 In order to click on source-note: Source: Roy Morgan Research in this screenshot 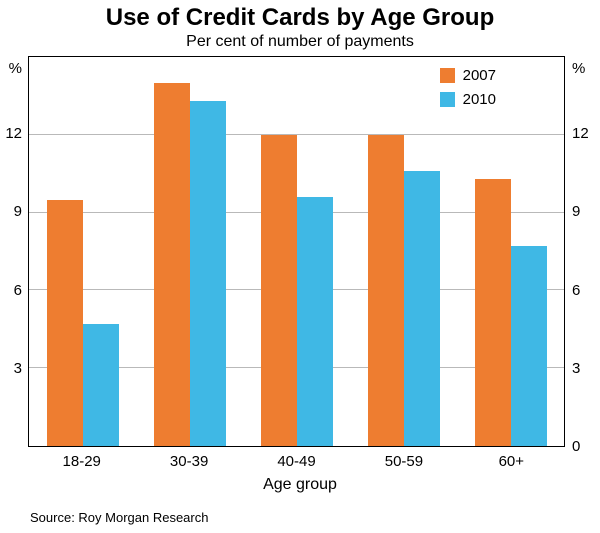, I will do `click(119, 517)`.